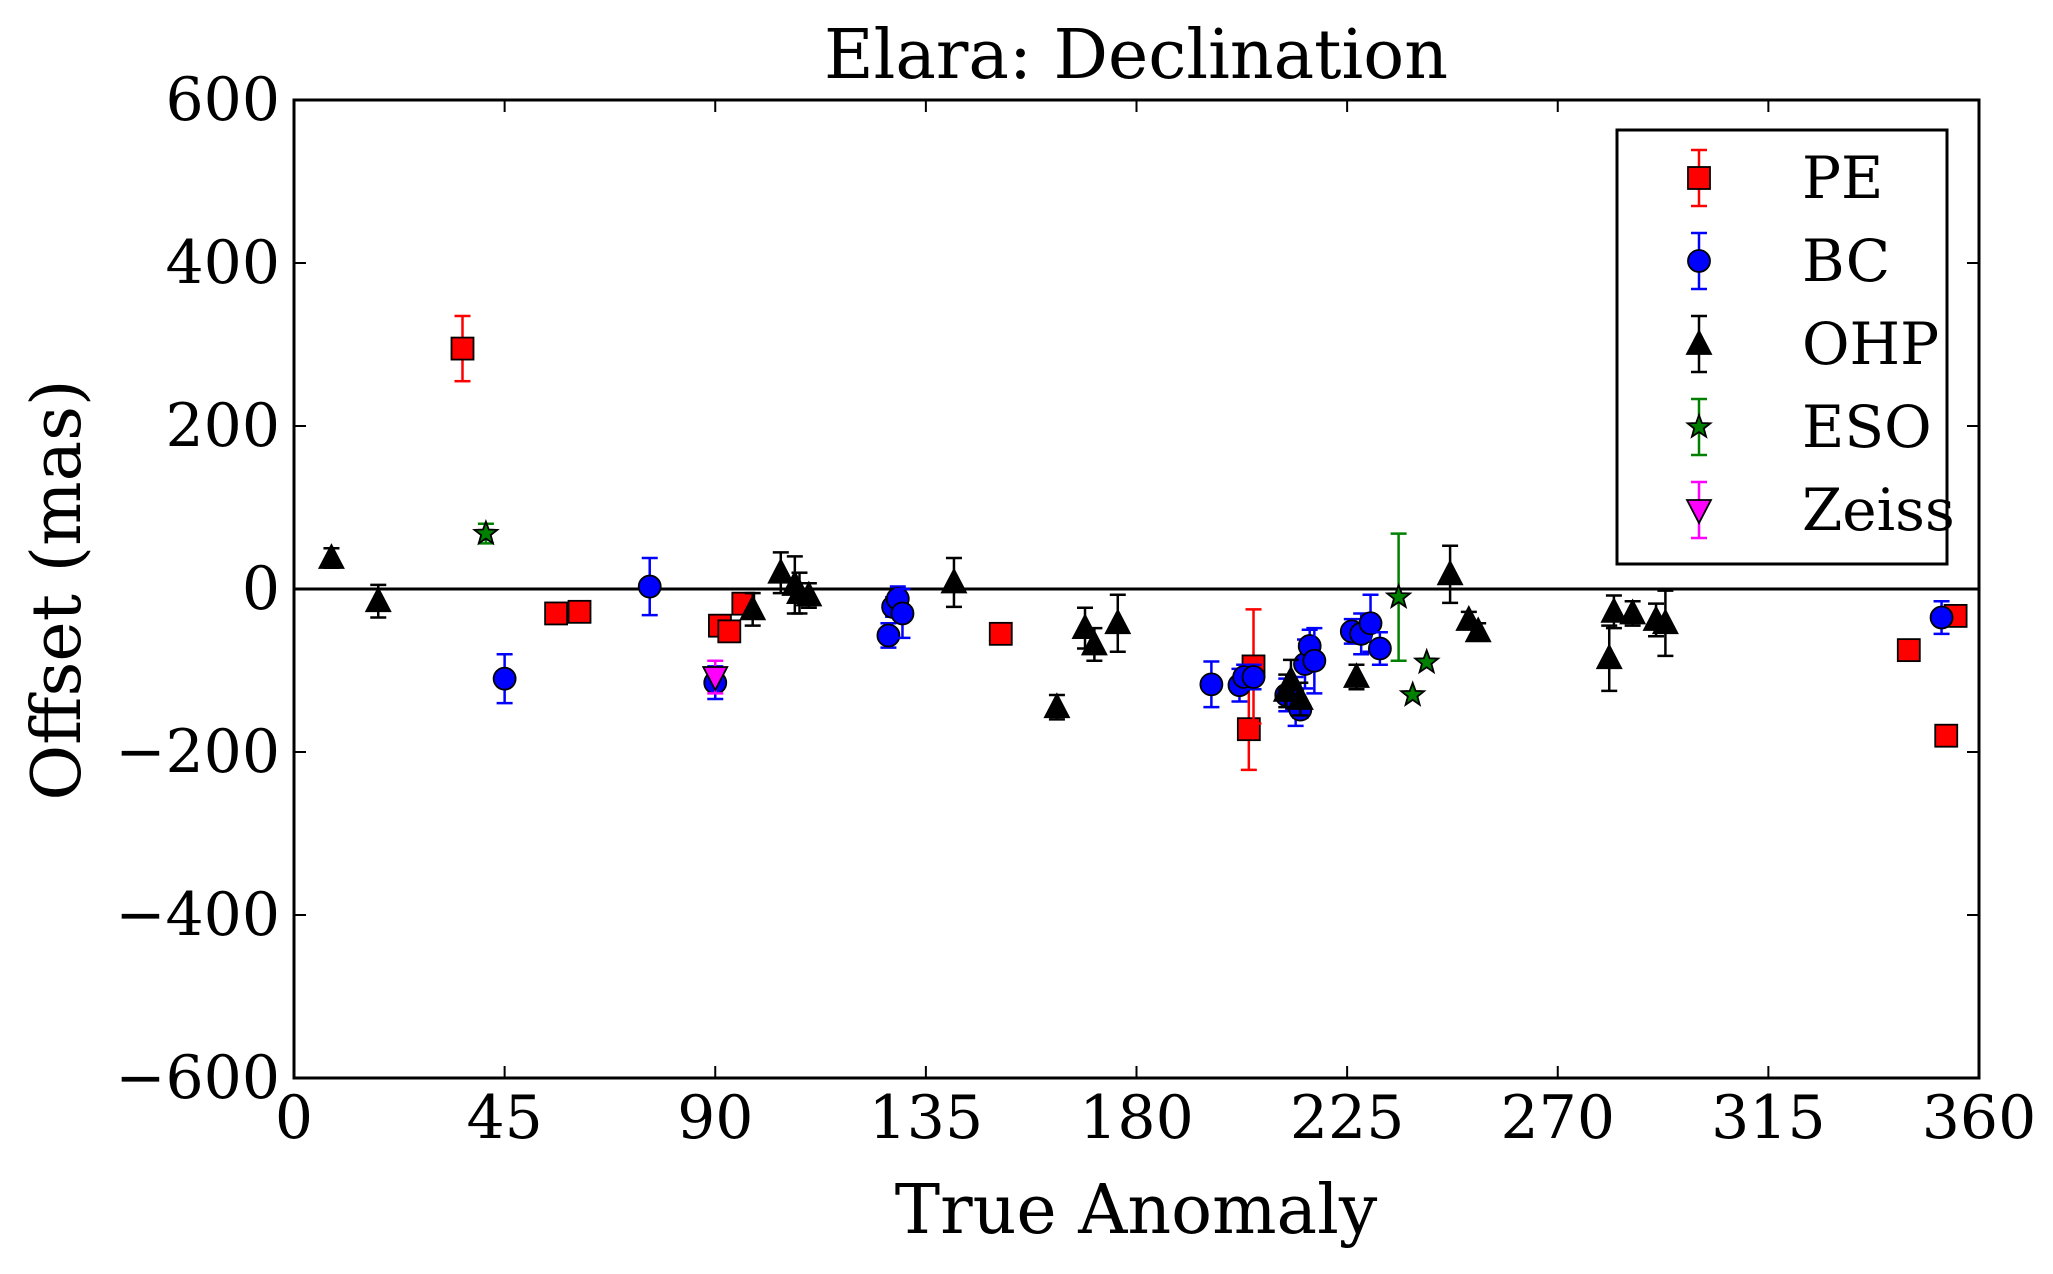 Image resolution: width=2053 pixels, height=1274 pixels. What do you see at coordinates (222, 426) in the screenshot?
I see `y-tick-label: 200` at bounding box center [222, 426].